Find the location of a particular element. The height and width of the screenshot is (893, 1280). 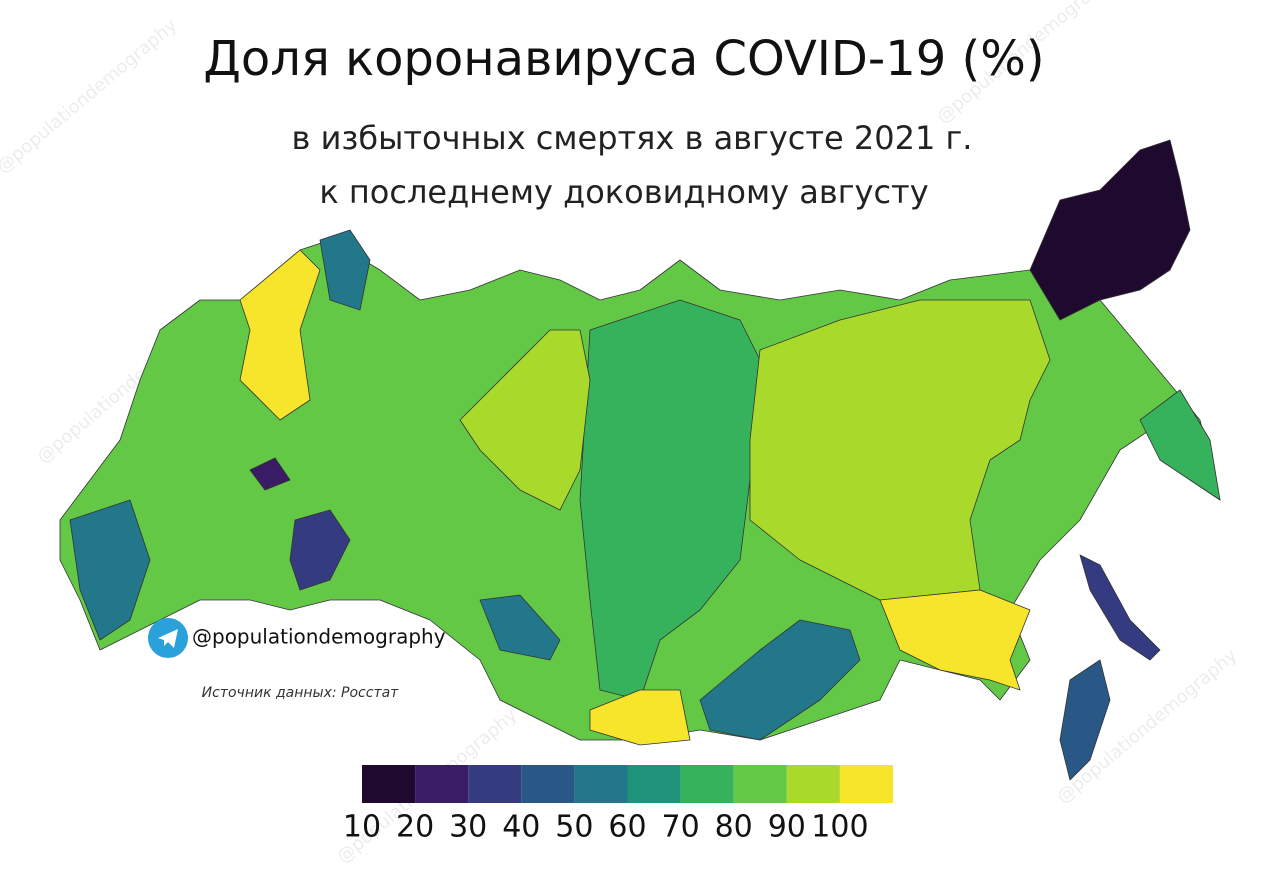

subtitle-line: к последнему доковидному августу is located at coordinates (623, 192).